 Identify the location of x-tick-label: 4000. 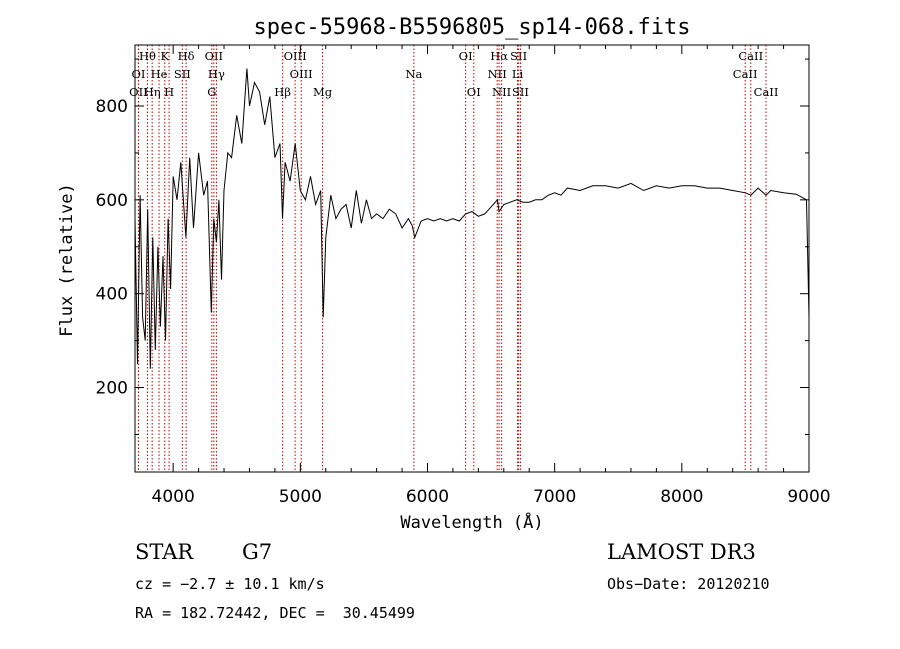
(173, 497).